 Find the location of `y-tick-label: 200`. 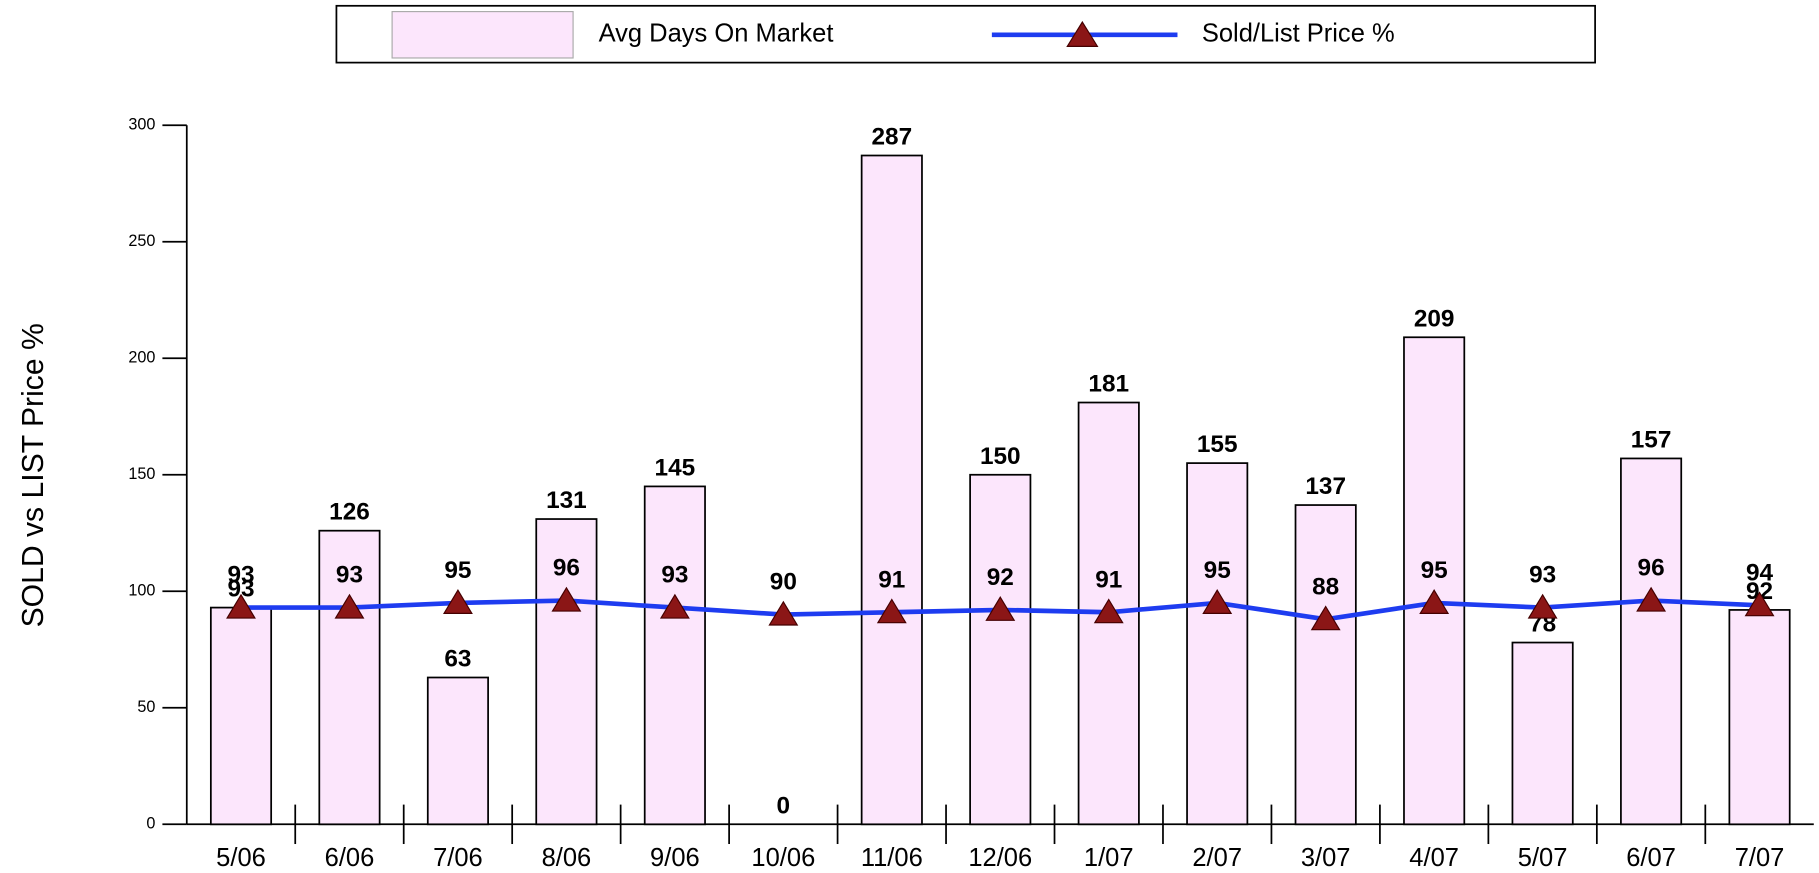

y-tick-label: 200 is located at coordinates (141, 358).